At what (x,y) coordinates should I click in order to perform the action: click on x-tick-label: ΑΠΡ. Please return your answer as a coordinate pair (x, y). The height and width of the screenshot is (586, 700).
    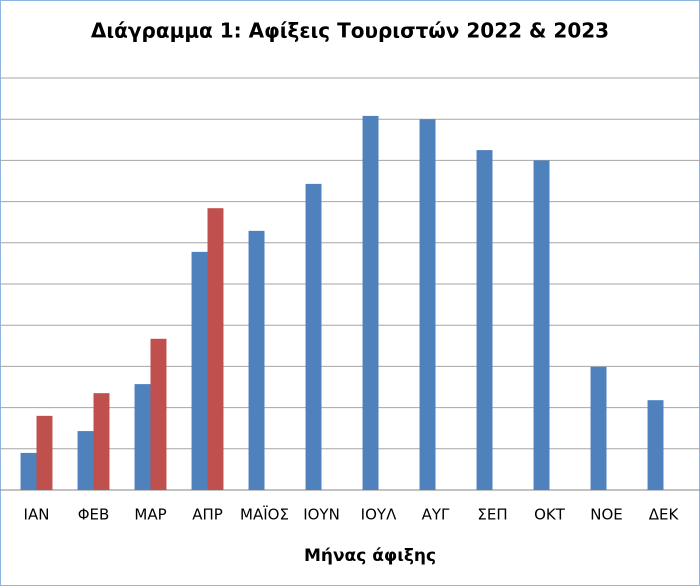
    Looking at the image, I should click on (207, 515).